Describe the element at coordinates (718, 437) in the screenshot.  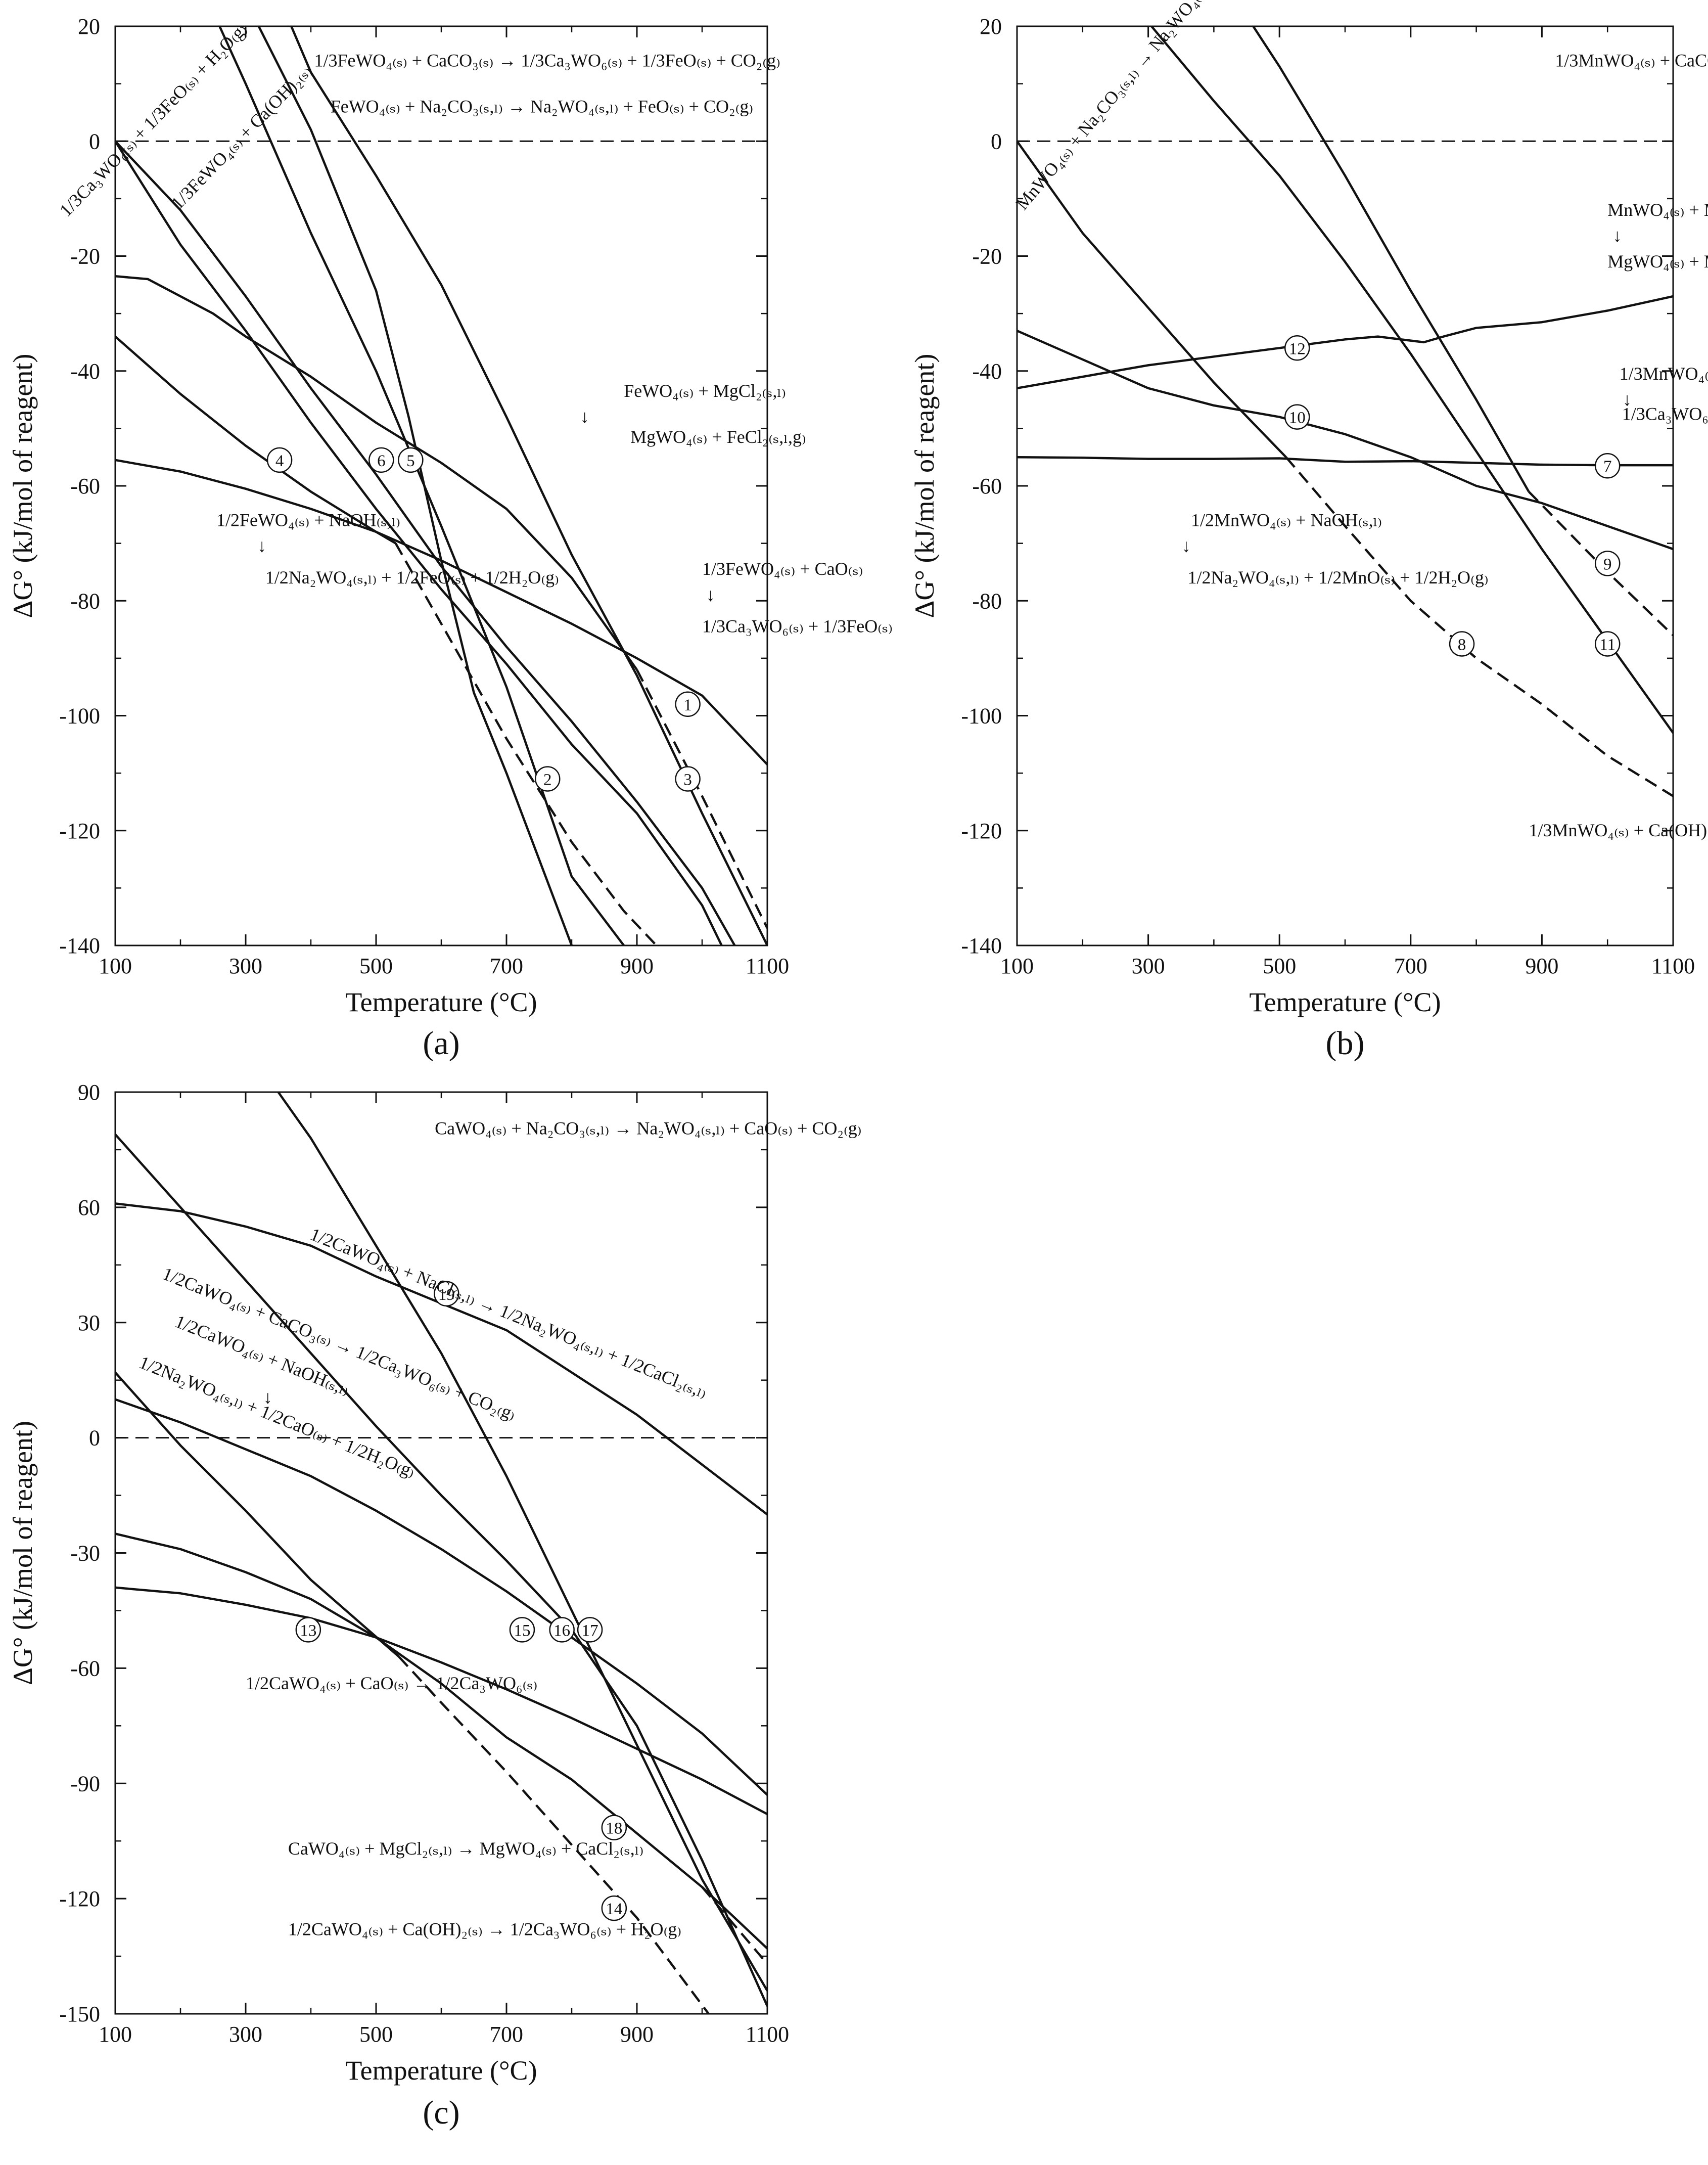
I see `reaction-annotation-a: MgWO₄₍ₛ₎ + FeCl₂₍ₛ,ₗ,g₎` at that location.